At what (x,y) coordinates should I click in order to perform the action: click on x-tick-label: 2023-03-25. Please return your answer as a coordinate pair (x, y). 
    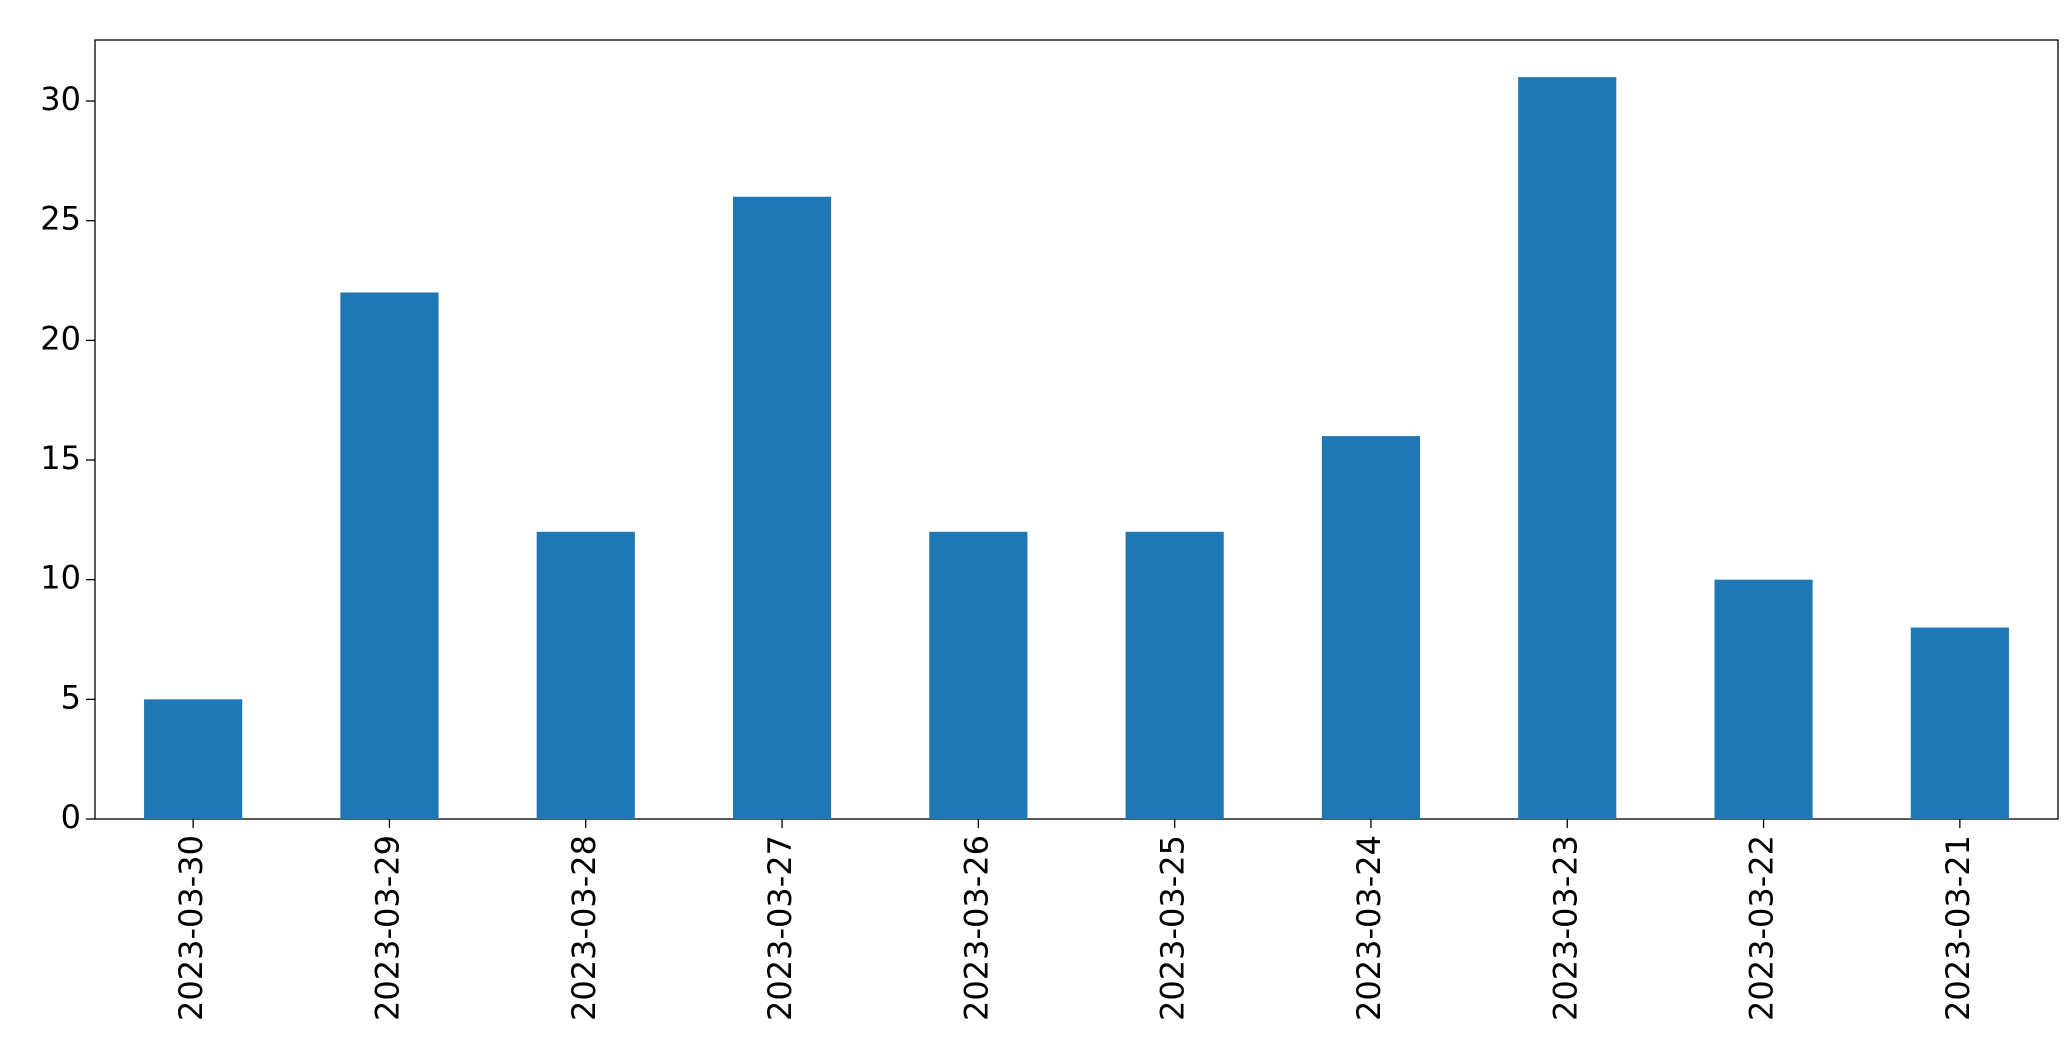
    Looking at the image, I should click on (1173, 928).